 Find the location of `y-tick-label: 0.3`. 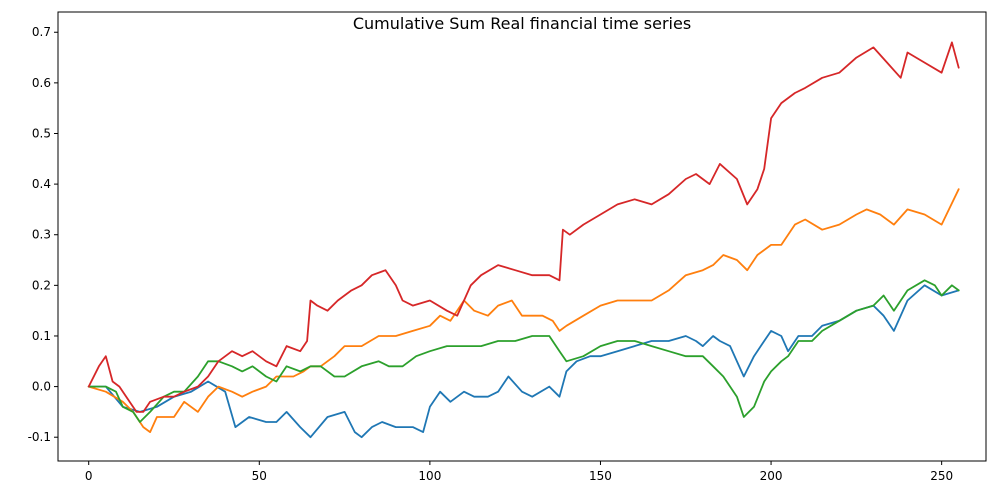

y-tick-label: 0.3 is located at coordinates (41, 235).